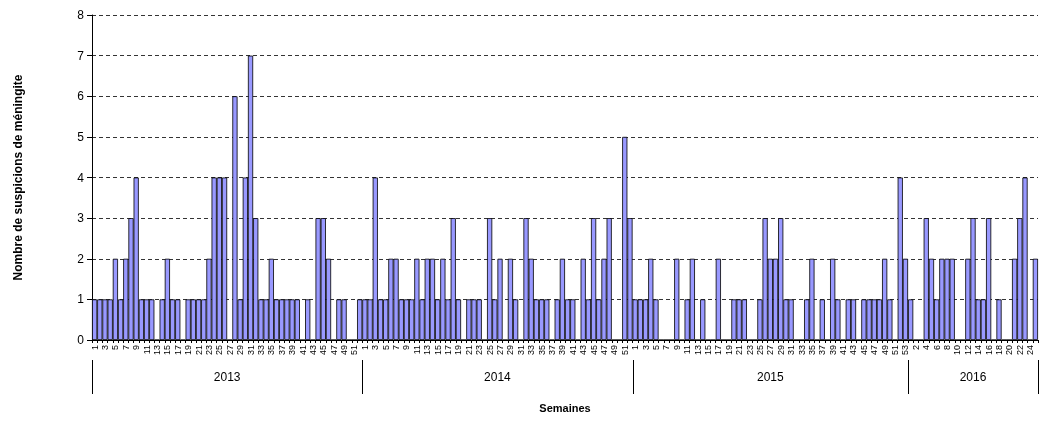 Image resolution: width=1046 pixels, height=434 pixels. I want to click on y-tick-label: 3, so click(81, 218).